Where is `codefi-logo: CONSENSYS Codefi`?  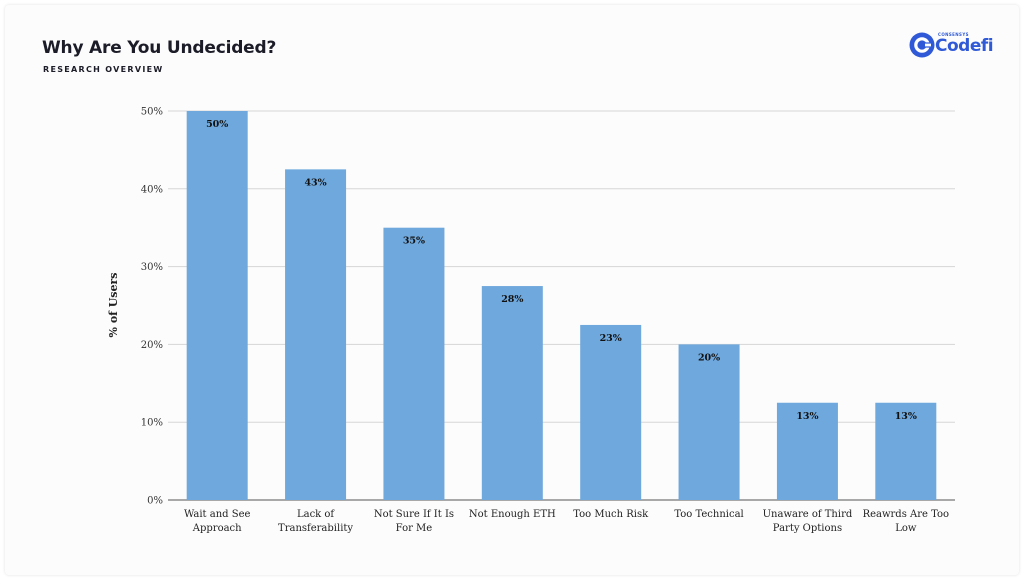
codefi-logo: CONSENSYS Codefi is located at coordinates (951, 45).